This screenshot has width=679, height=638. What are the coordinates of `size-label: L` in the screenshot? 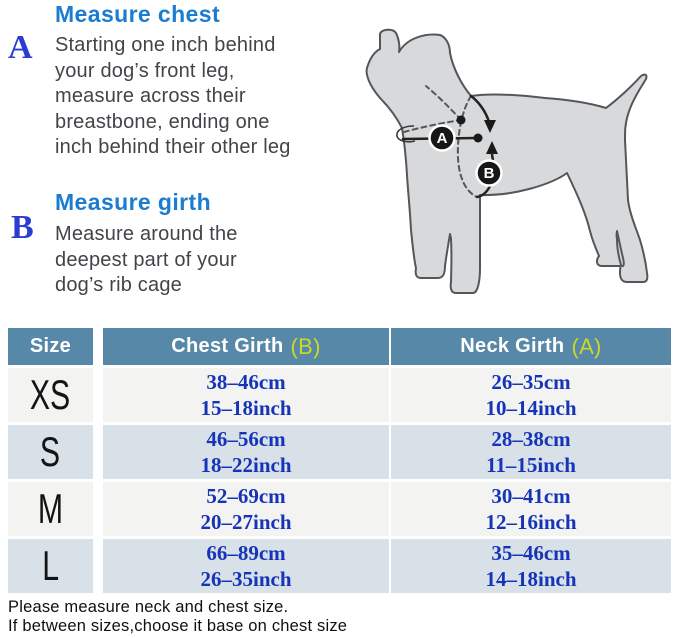 It's located at (50, 565).